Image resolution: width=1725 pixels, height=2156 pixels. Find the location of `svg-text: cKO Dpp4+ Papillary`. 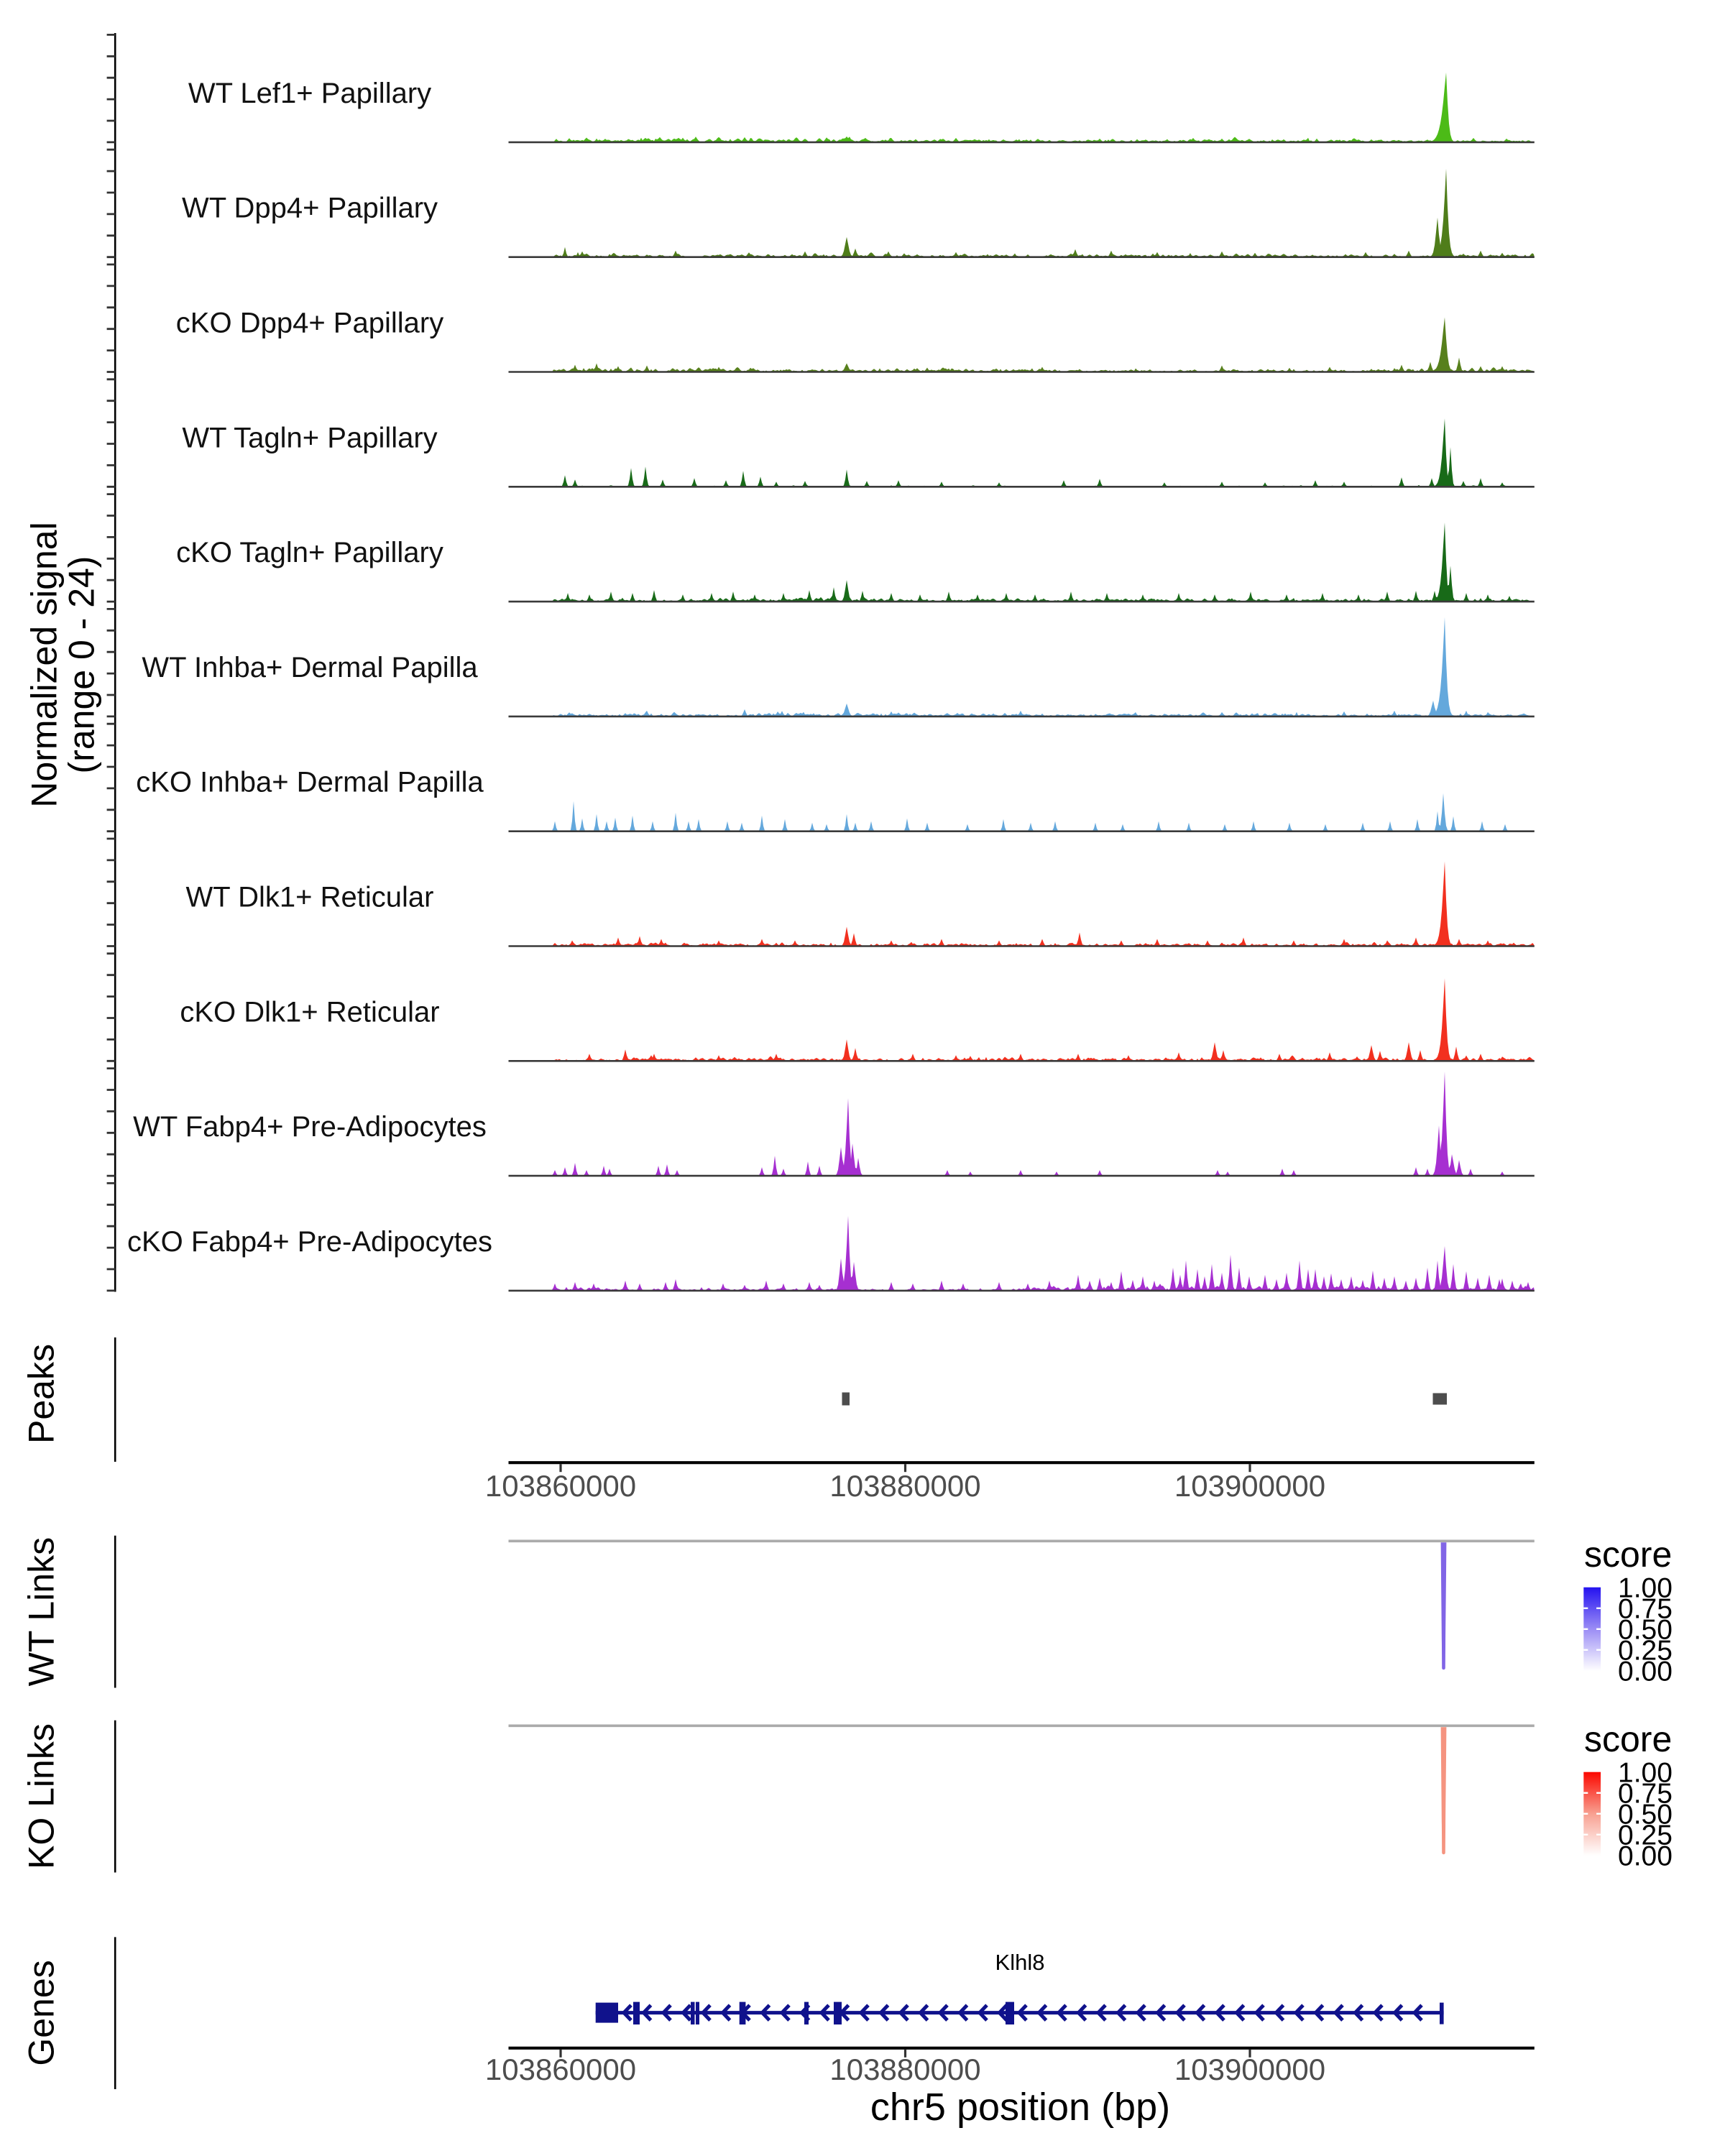

svg-text: cKO Dpp4+ Papillary is located at coordinates (309, 323).